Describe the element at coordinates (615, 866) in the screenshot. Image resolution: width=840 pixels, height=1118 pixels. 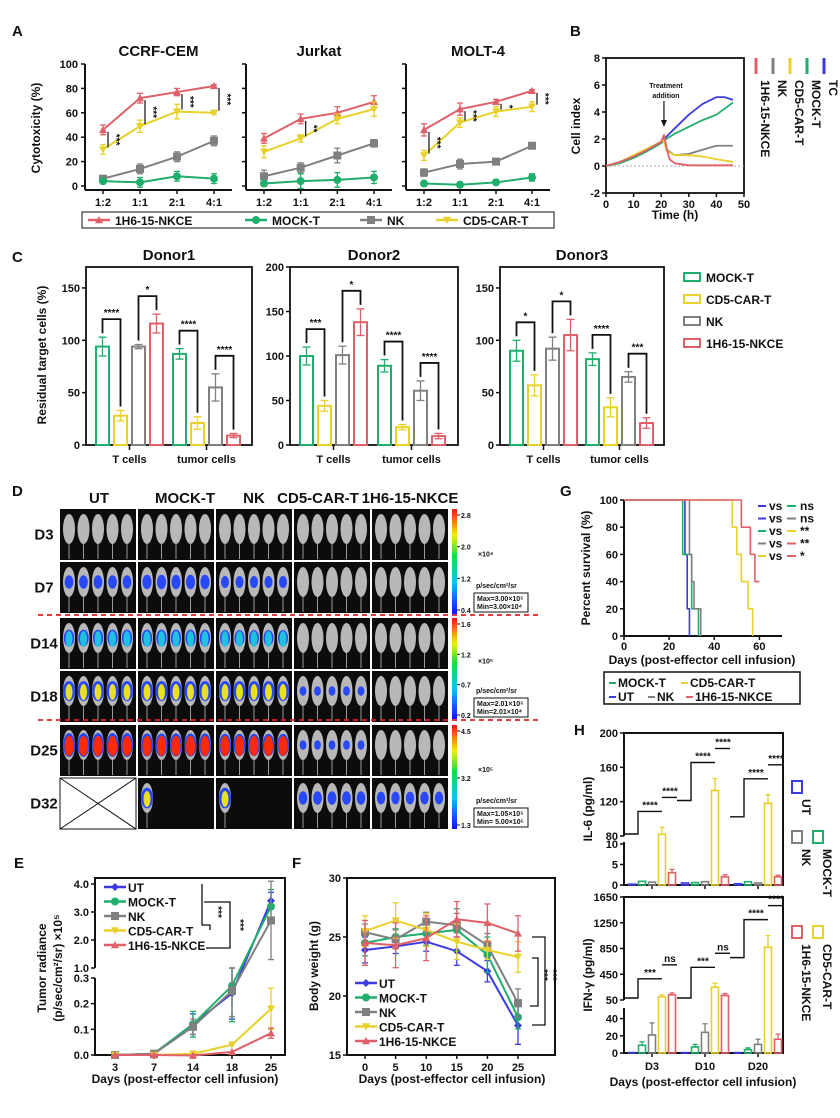
I see `y-tick-label: 5` at that location.